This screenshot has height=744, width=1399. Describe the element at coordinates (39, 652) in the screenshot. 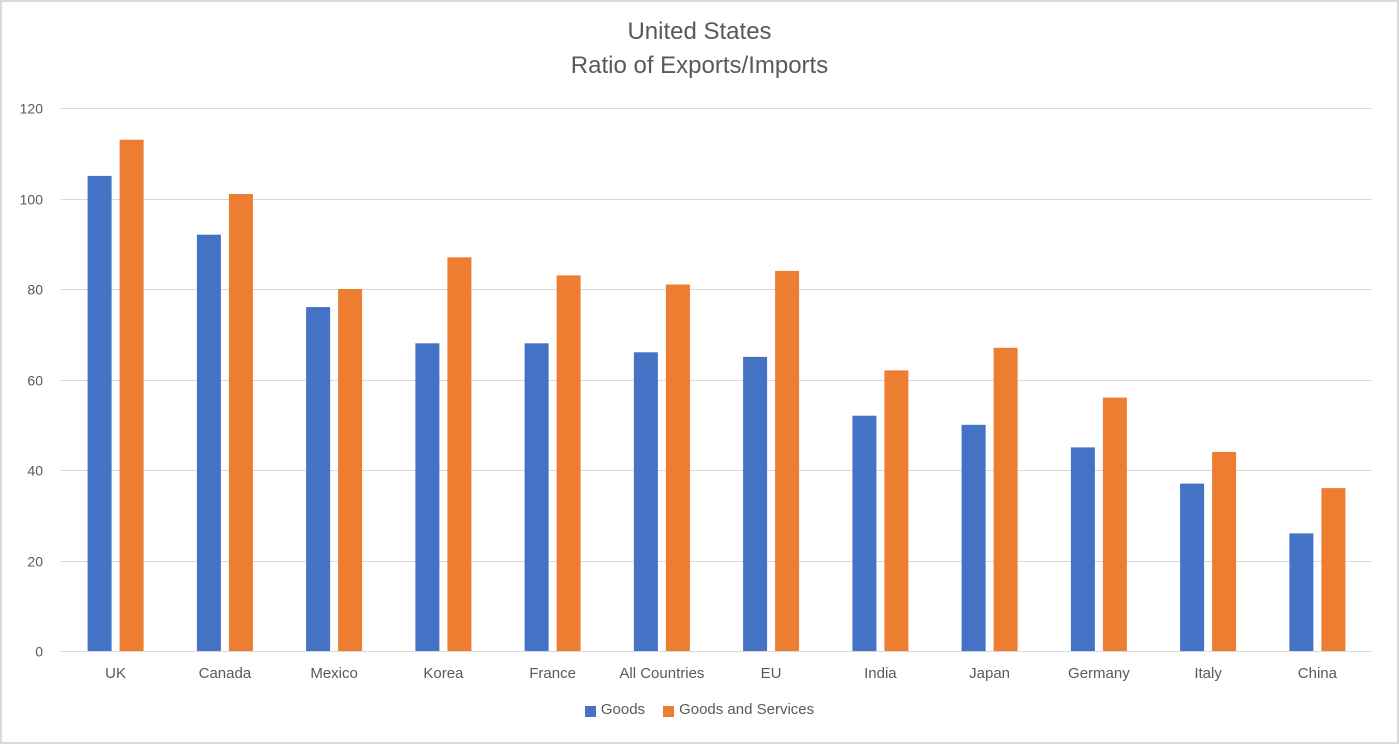

I see `y-tick-label: 0` at that location.